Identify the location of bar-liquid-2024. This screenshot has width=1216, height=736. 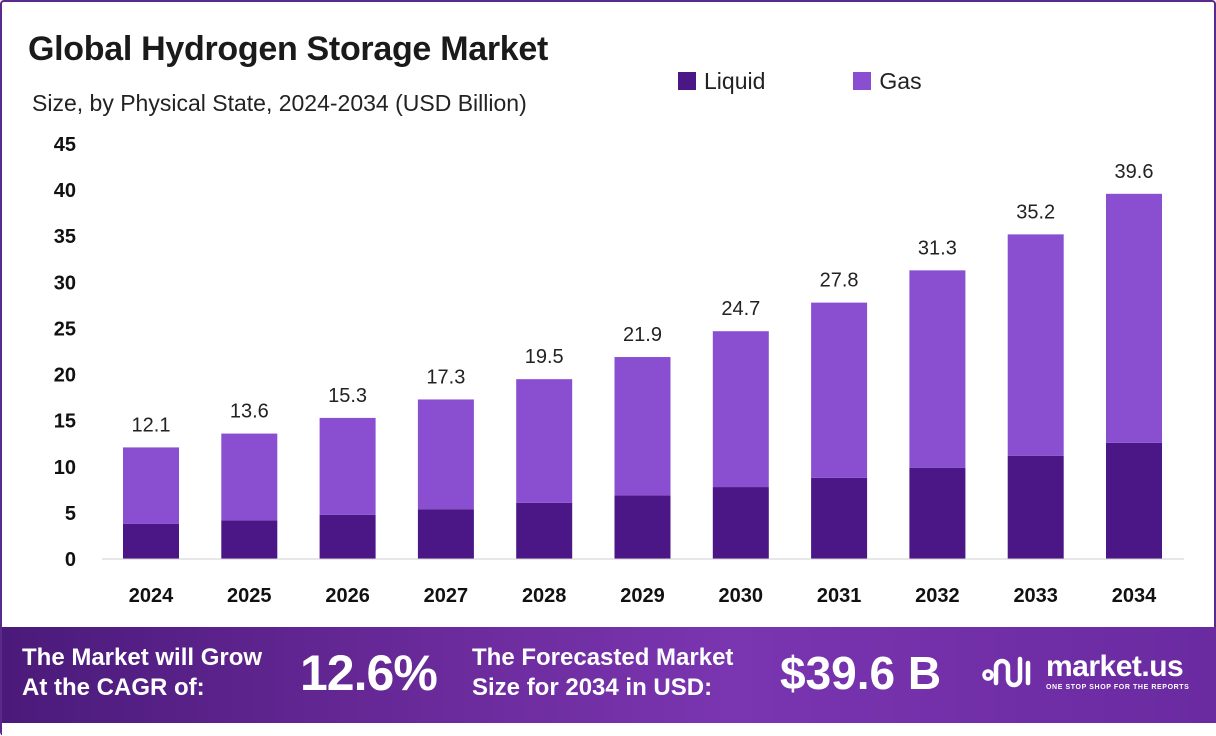
(151, 541).